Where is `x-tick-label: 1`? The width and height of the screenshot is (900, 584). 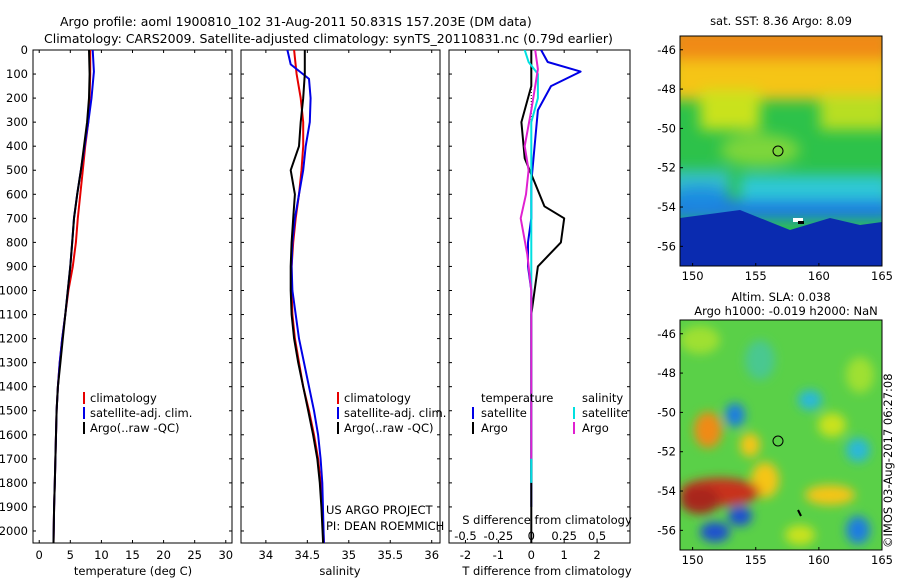 x-tick-label: 1 is located at coordinates (564, 555).